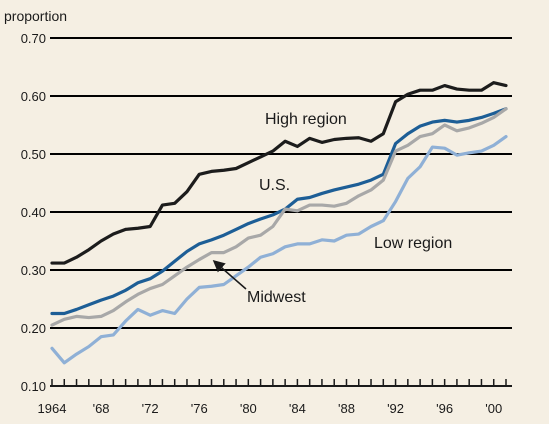 The height and width of the screenshot is (424, 549). I want to click on y-tick-label: 0.50, so click(33, 154).